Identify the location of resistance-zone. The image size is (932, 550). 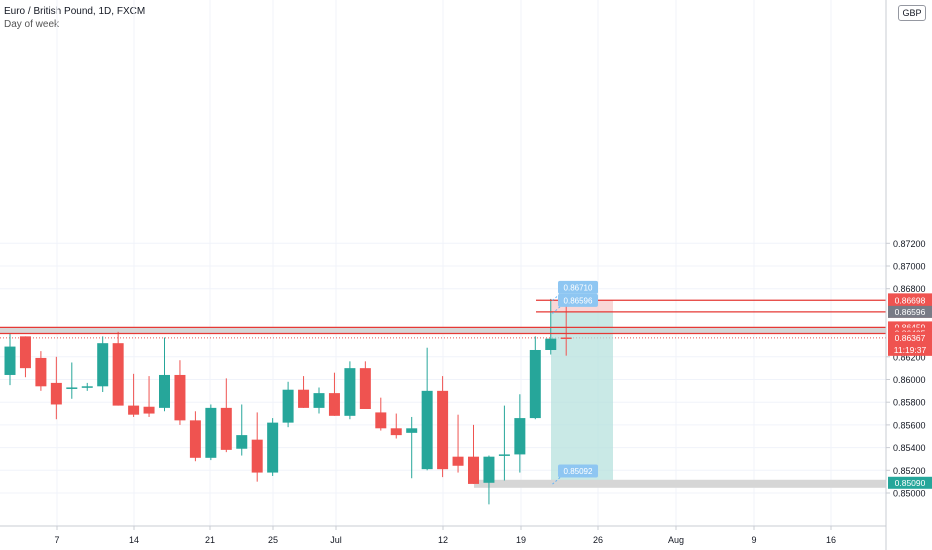
(443, 330).